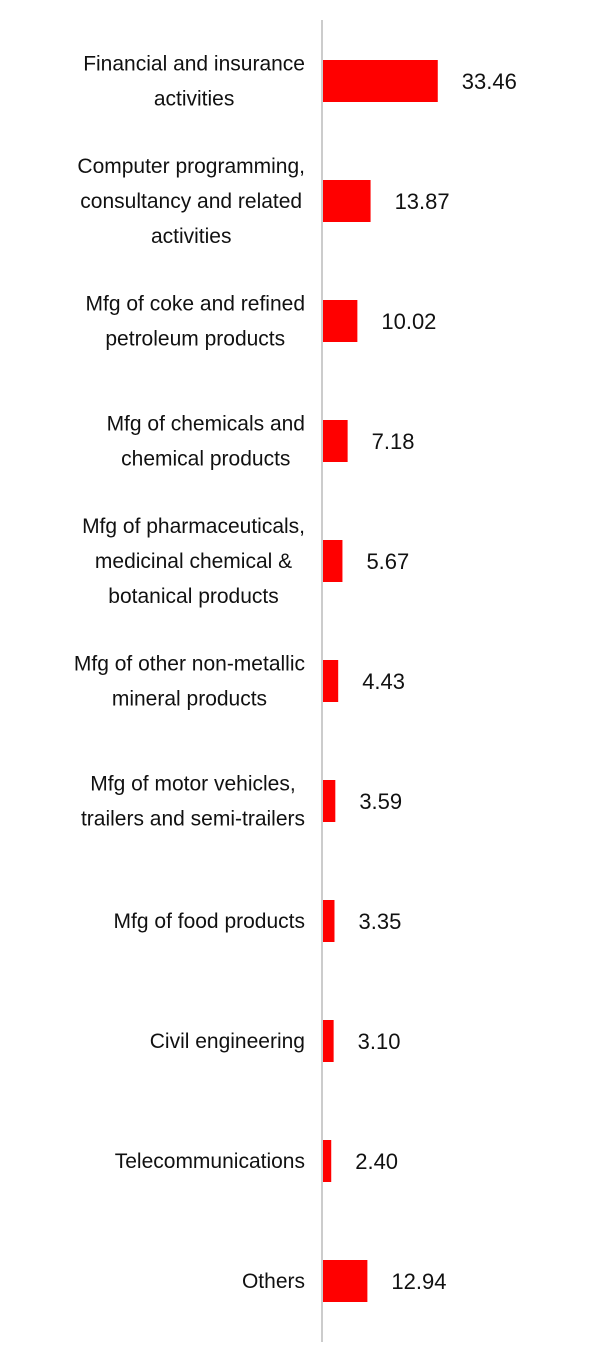 The width and height of the screenshot is (592, 1366). Describe the element at coordinates (194, 64) in the screenshot. I see `category-label-line: Financial and insurance` at that location.